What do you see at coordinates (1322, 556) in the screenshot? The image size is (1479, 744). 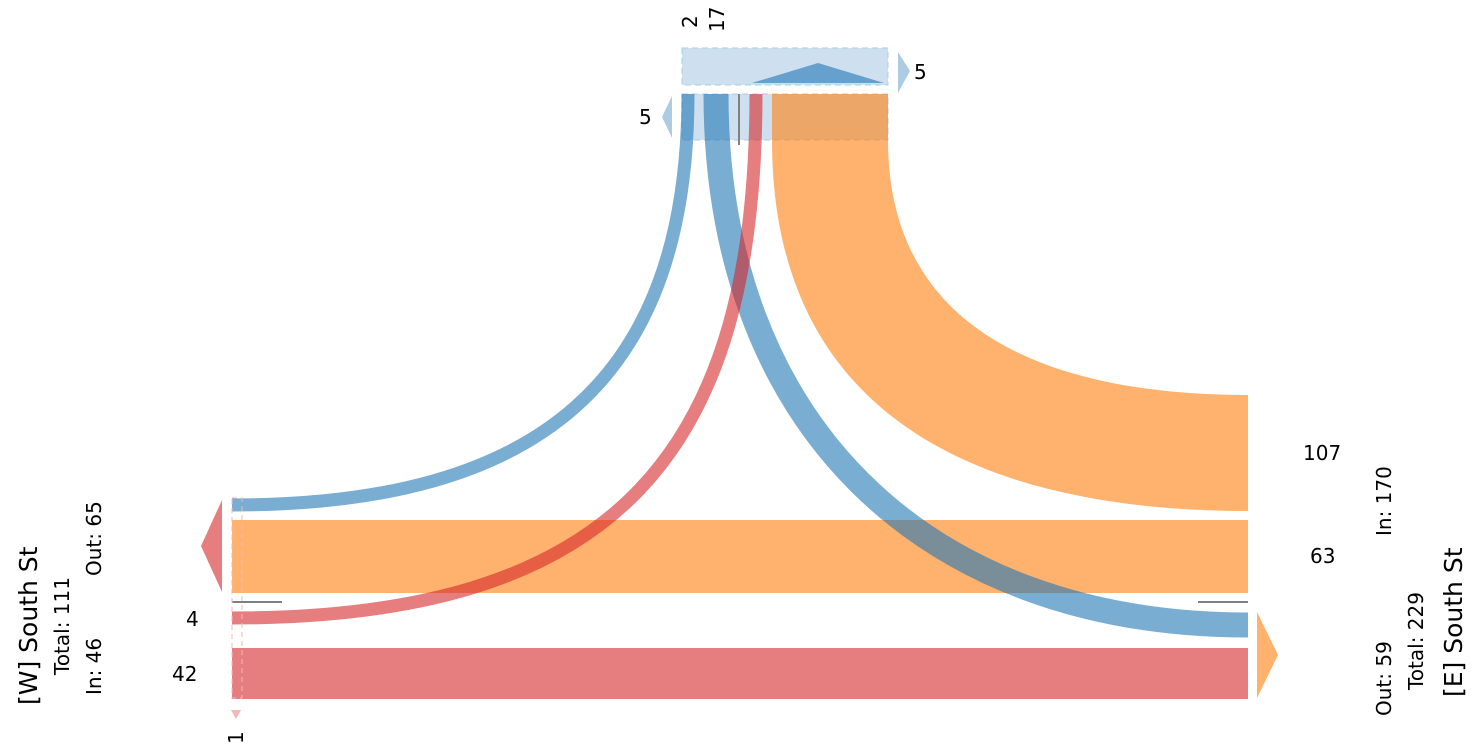 I see `east-entry-value-2: 63` at bounding box center [1322, 556].